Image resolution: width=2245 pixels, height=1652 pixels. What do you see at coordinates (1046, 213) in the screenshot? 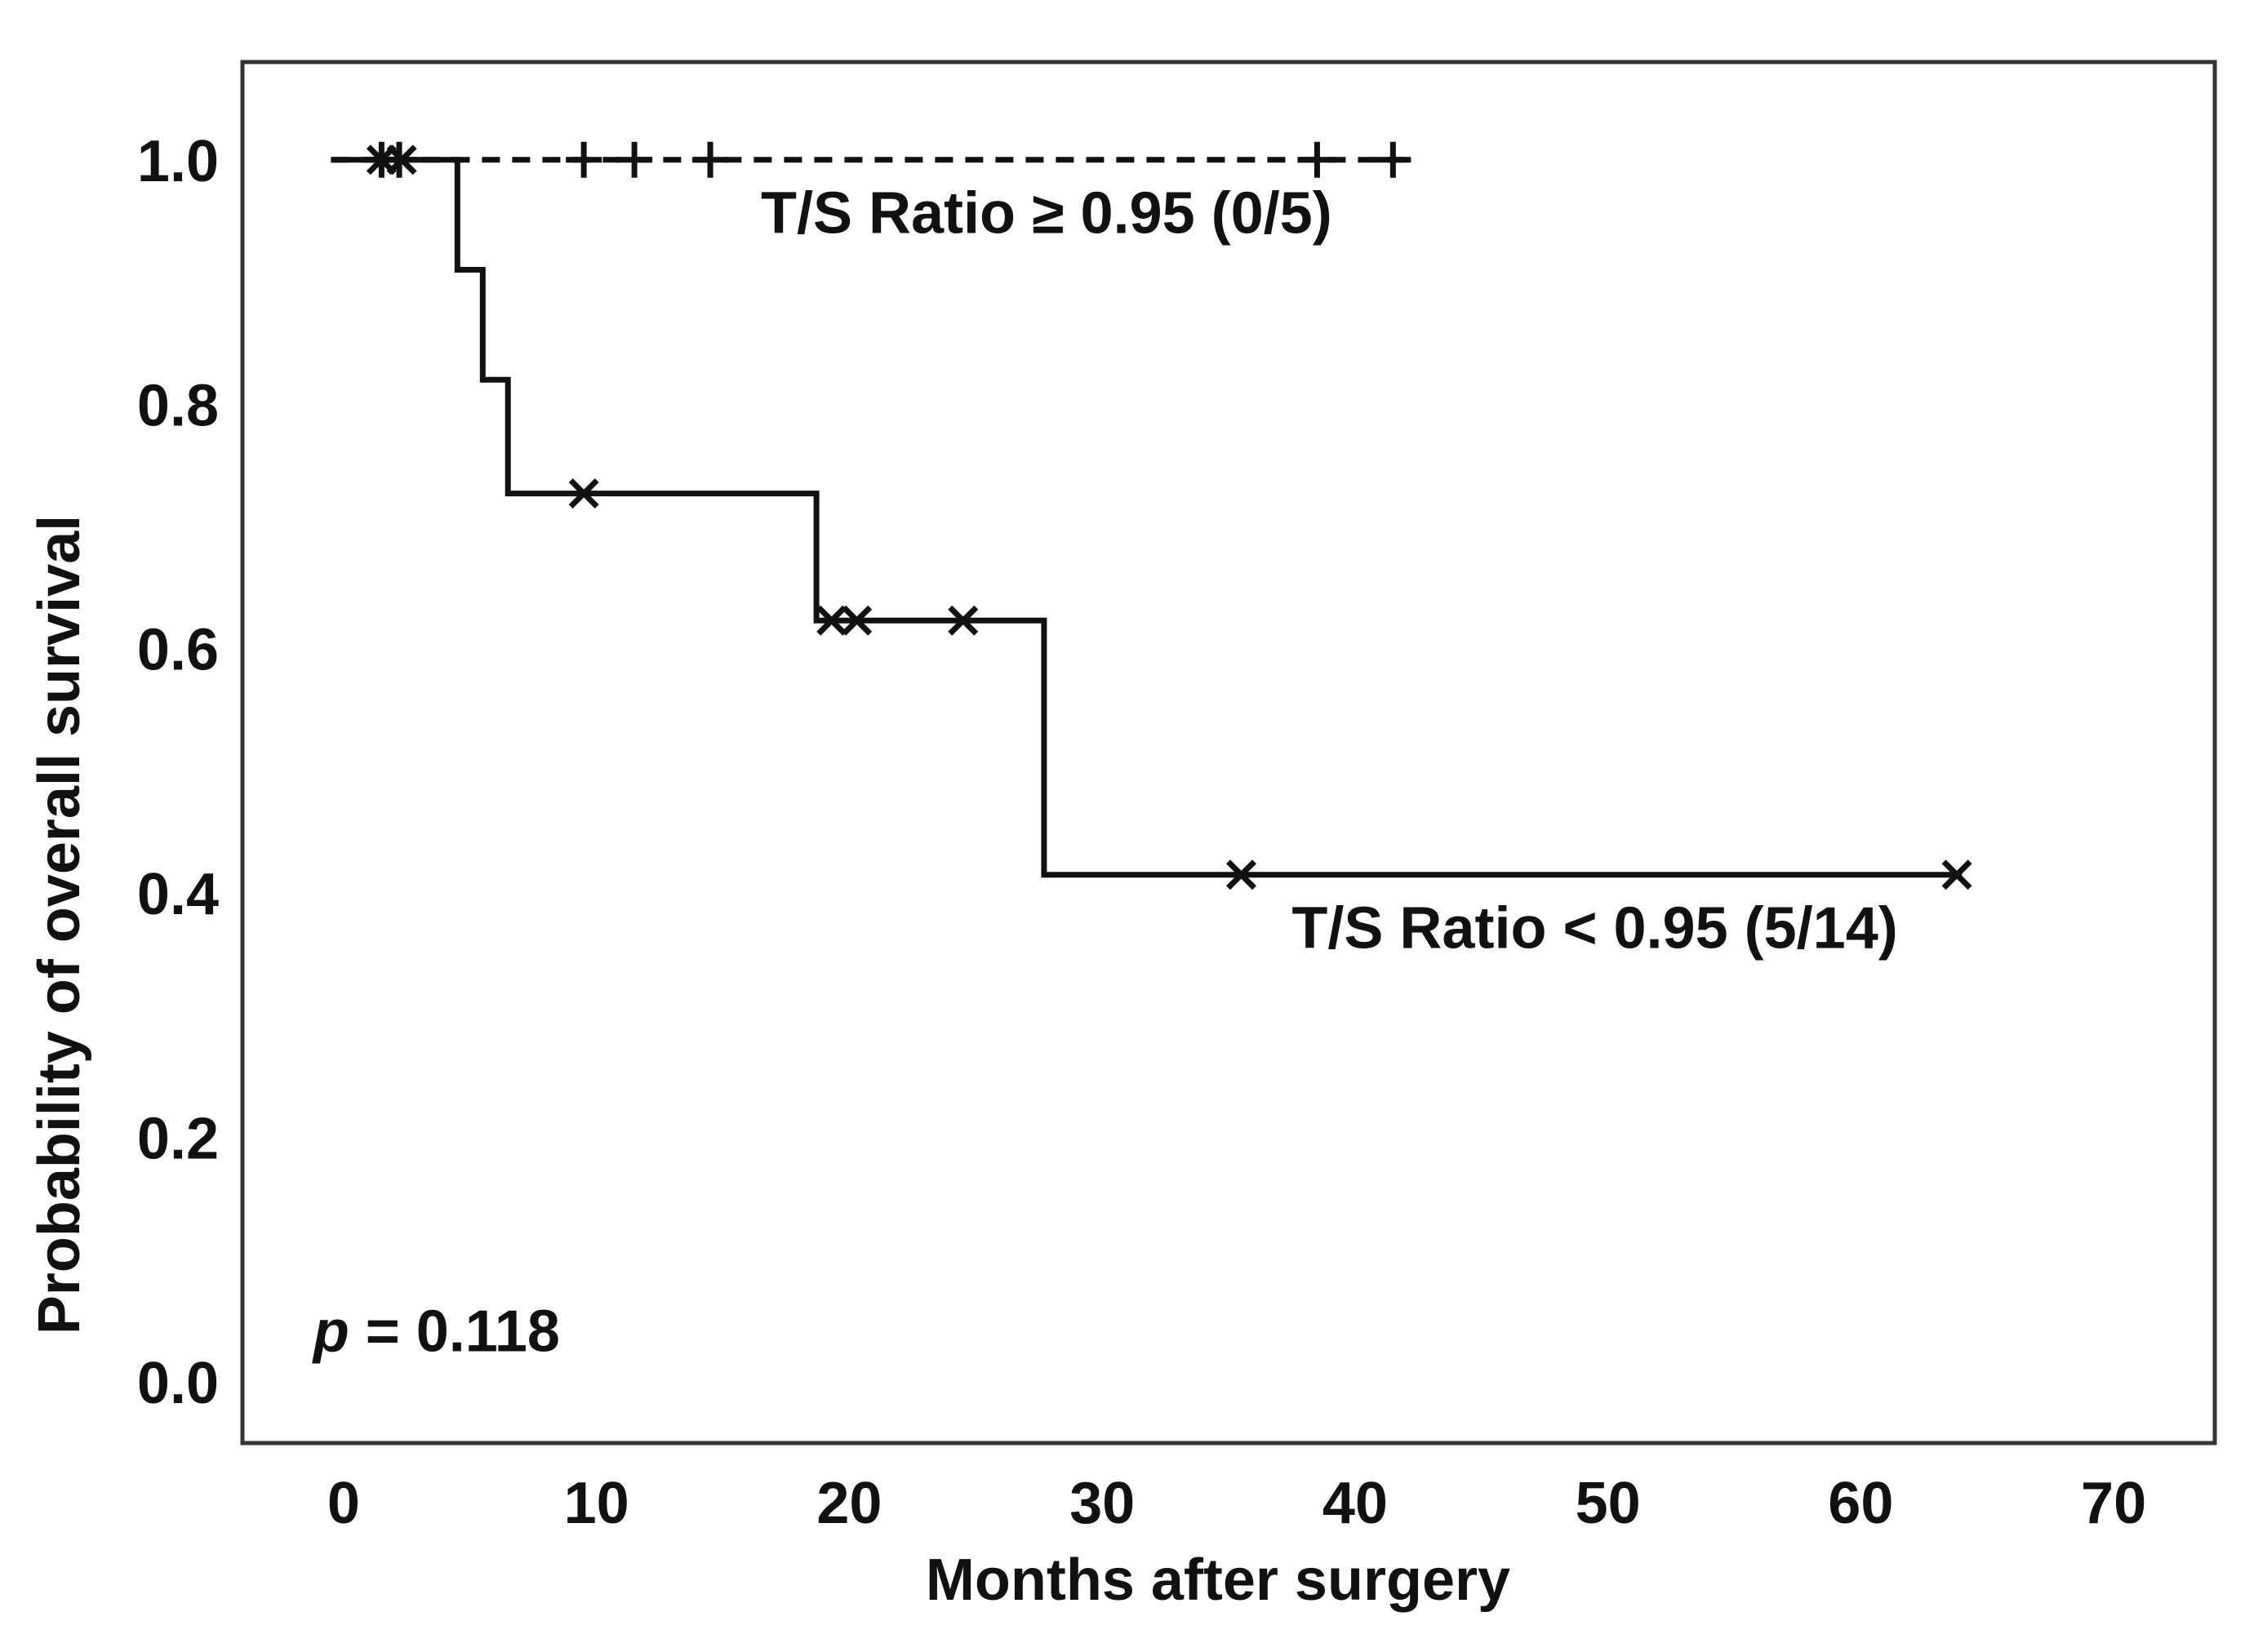
I see `curve-label: T/S Ratio ≥ 0.95 (0/5)` at bounding box center [1046, 213].